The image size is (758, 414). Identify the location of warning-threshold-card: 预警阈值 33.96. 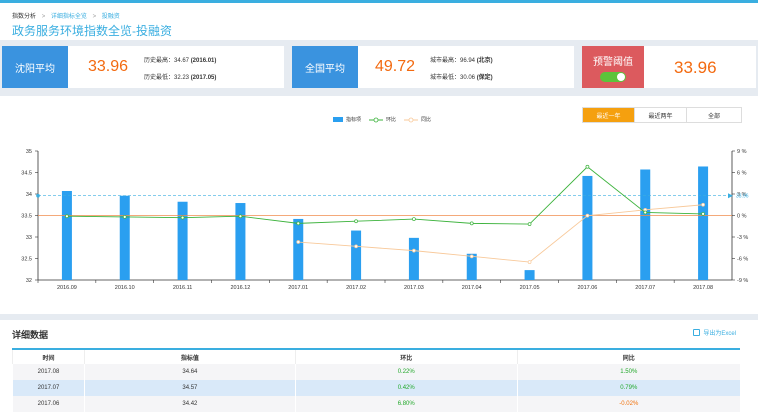
(669, 67).